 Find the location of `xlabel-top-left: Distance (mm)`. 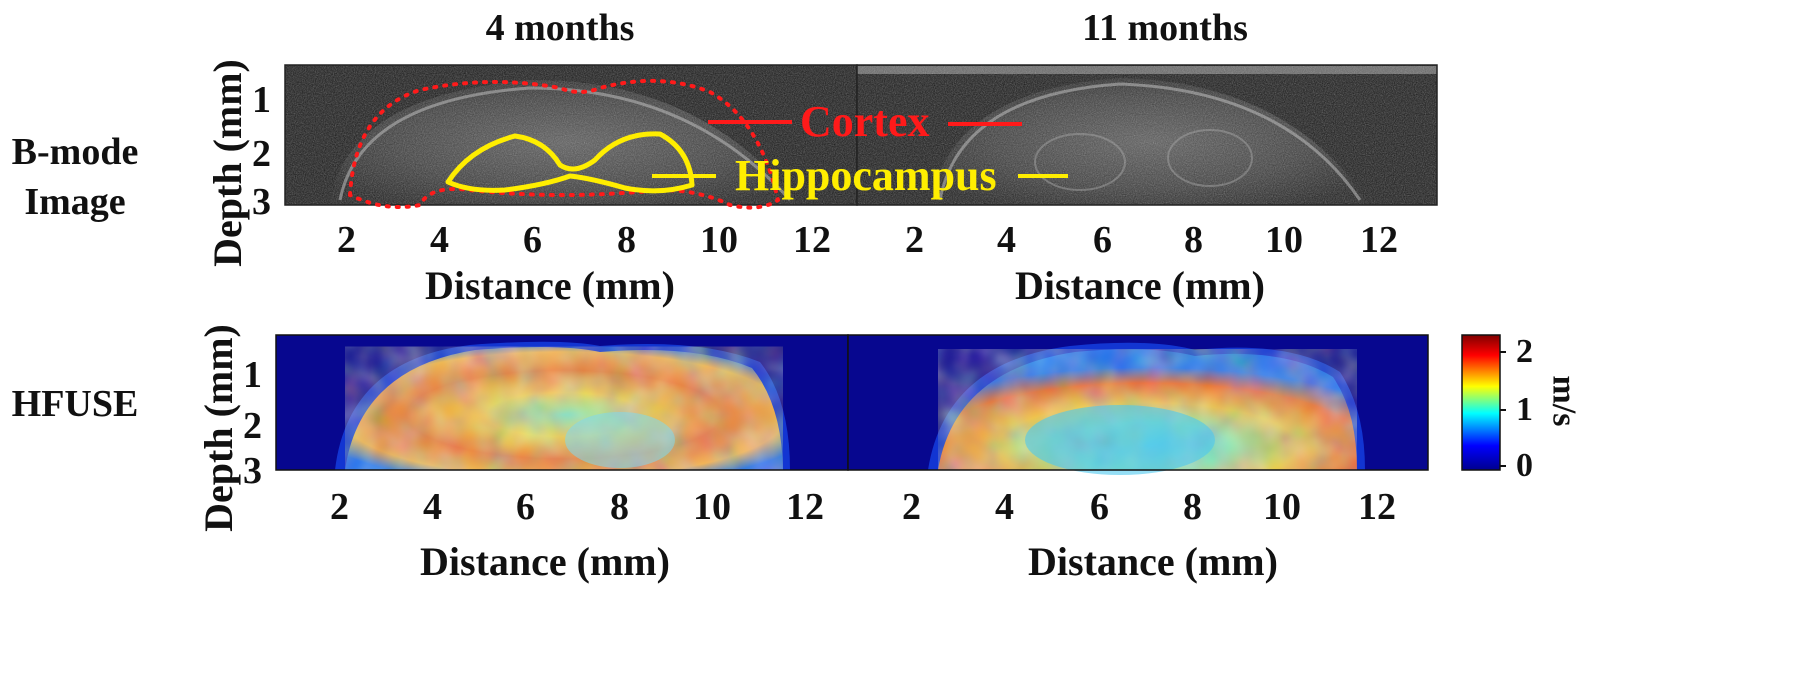

xlabel-top-left: Distance (mm) is located at coordinates (550, 285).